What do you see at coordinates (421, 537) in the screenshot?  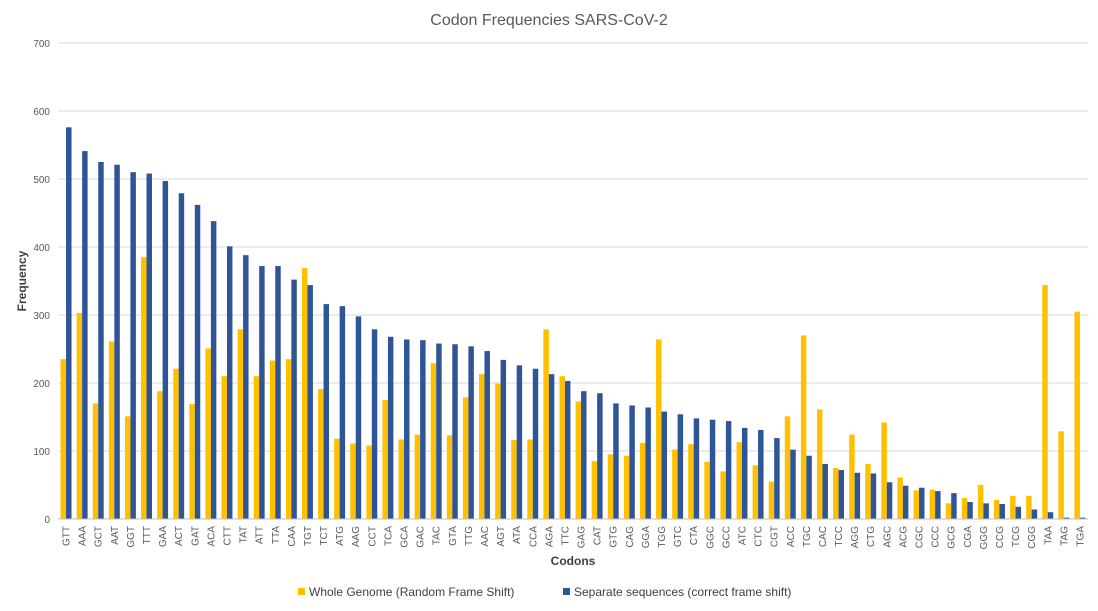 I see `x-tick-label: GAC` at bounding box center [421, 537].